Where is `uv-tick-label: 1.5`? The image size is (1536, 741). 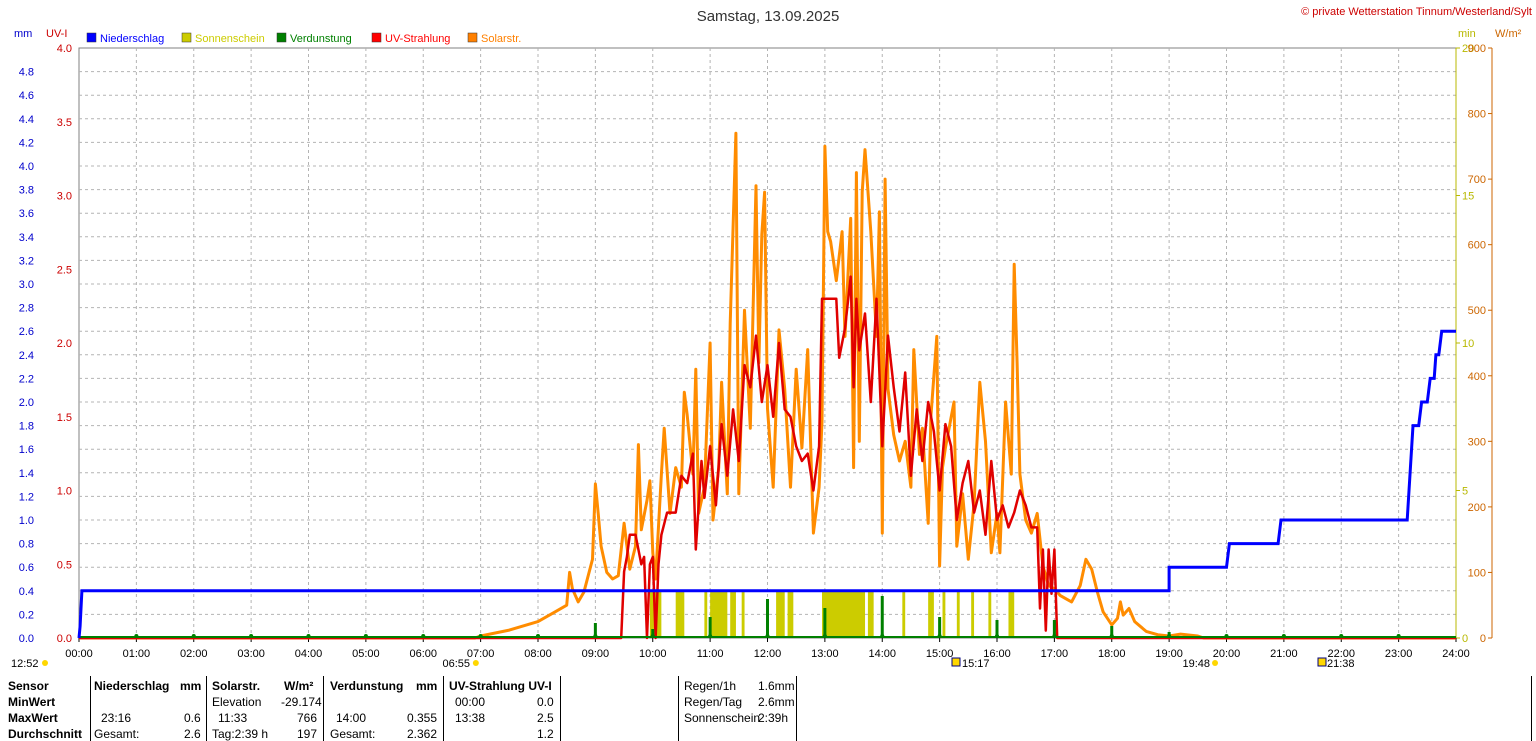
uv-tick-label: 1.5 is located at coordinates (64, 418).